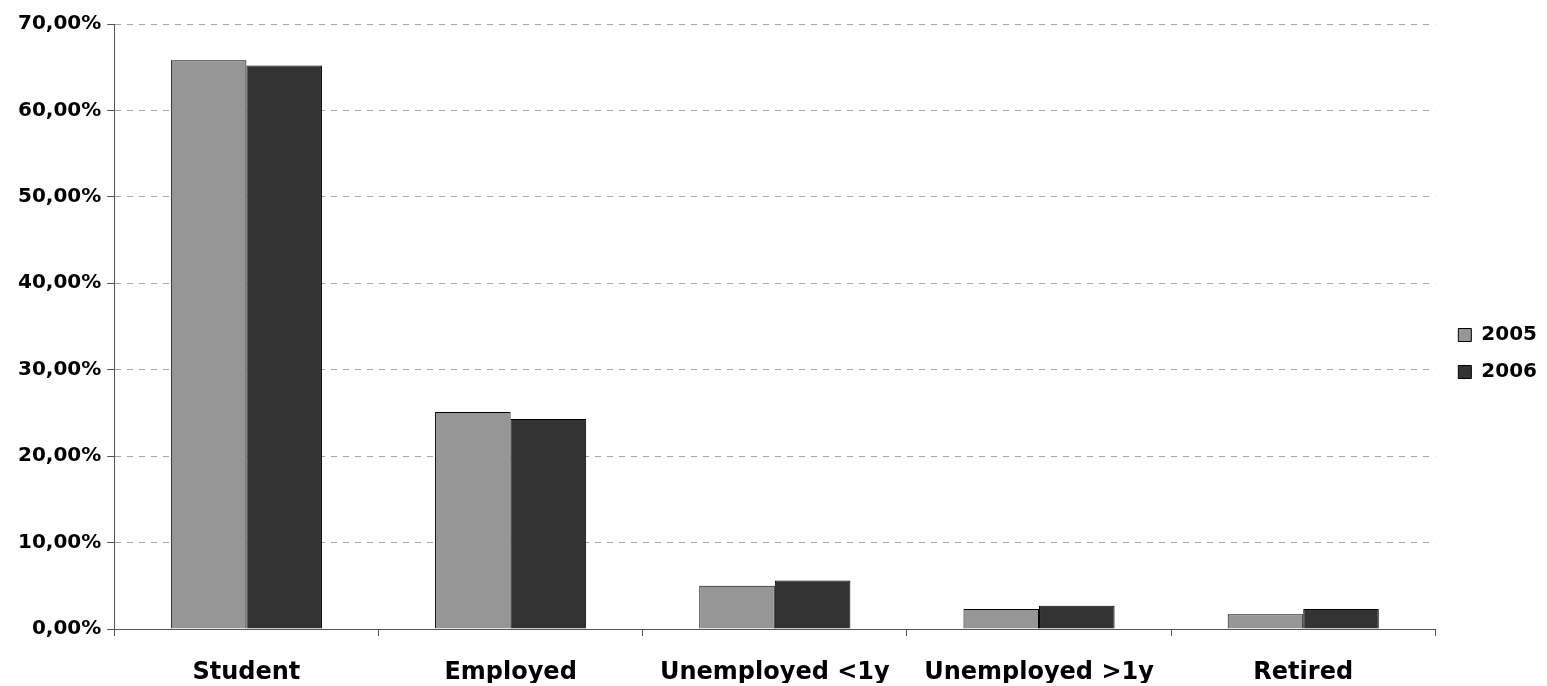 The image size is (1547, 686). What do you see at coordinates (1509, 333) in the screenshot?
I see `legend-label: 2005` at bounding box center [1509, 333].